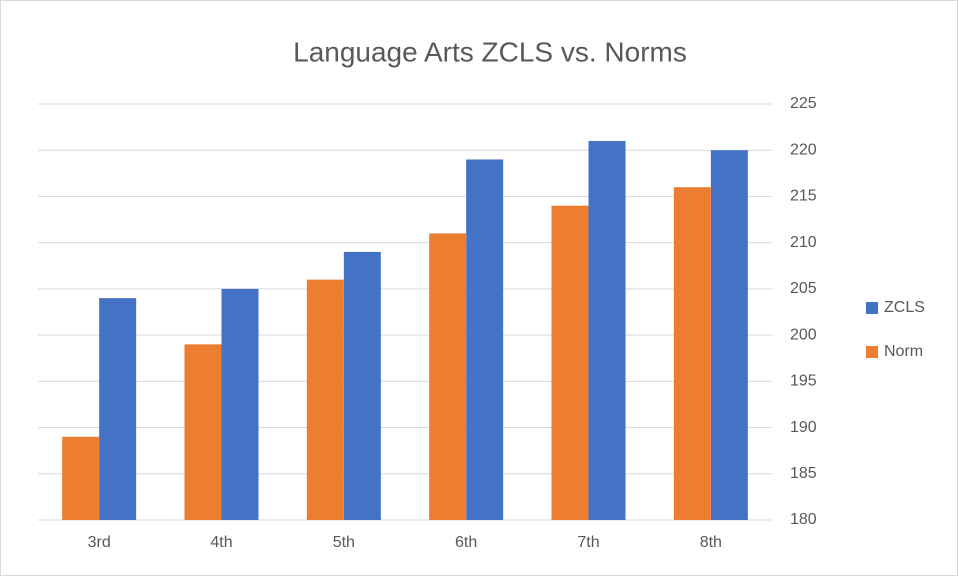  What do you see at coordinates (221, 542) in the screenshot?
I see `x-tick-label: 4th` at bounding box center [221, 542].